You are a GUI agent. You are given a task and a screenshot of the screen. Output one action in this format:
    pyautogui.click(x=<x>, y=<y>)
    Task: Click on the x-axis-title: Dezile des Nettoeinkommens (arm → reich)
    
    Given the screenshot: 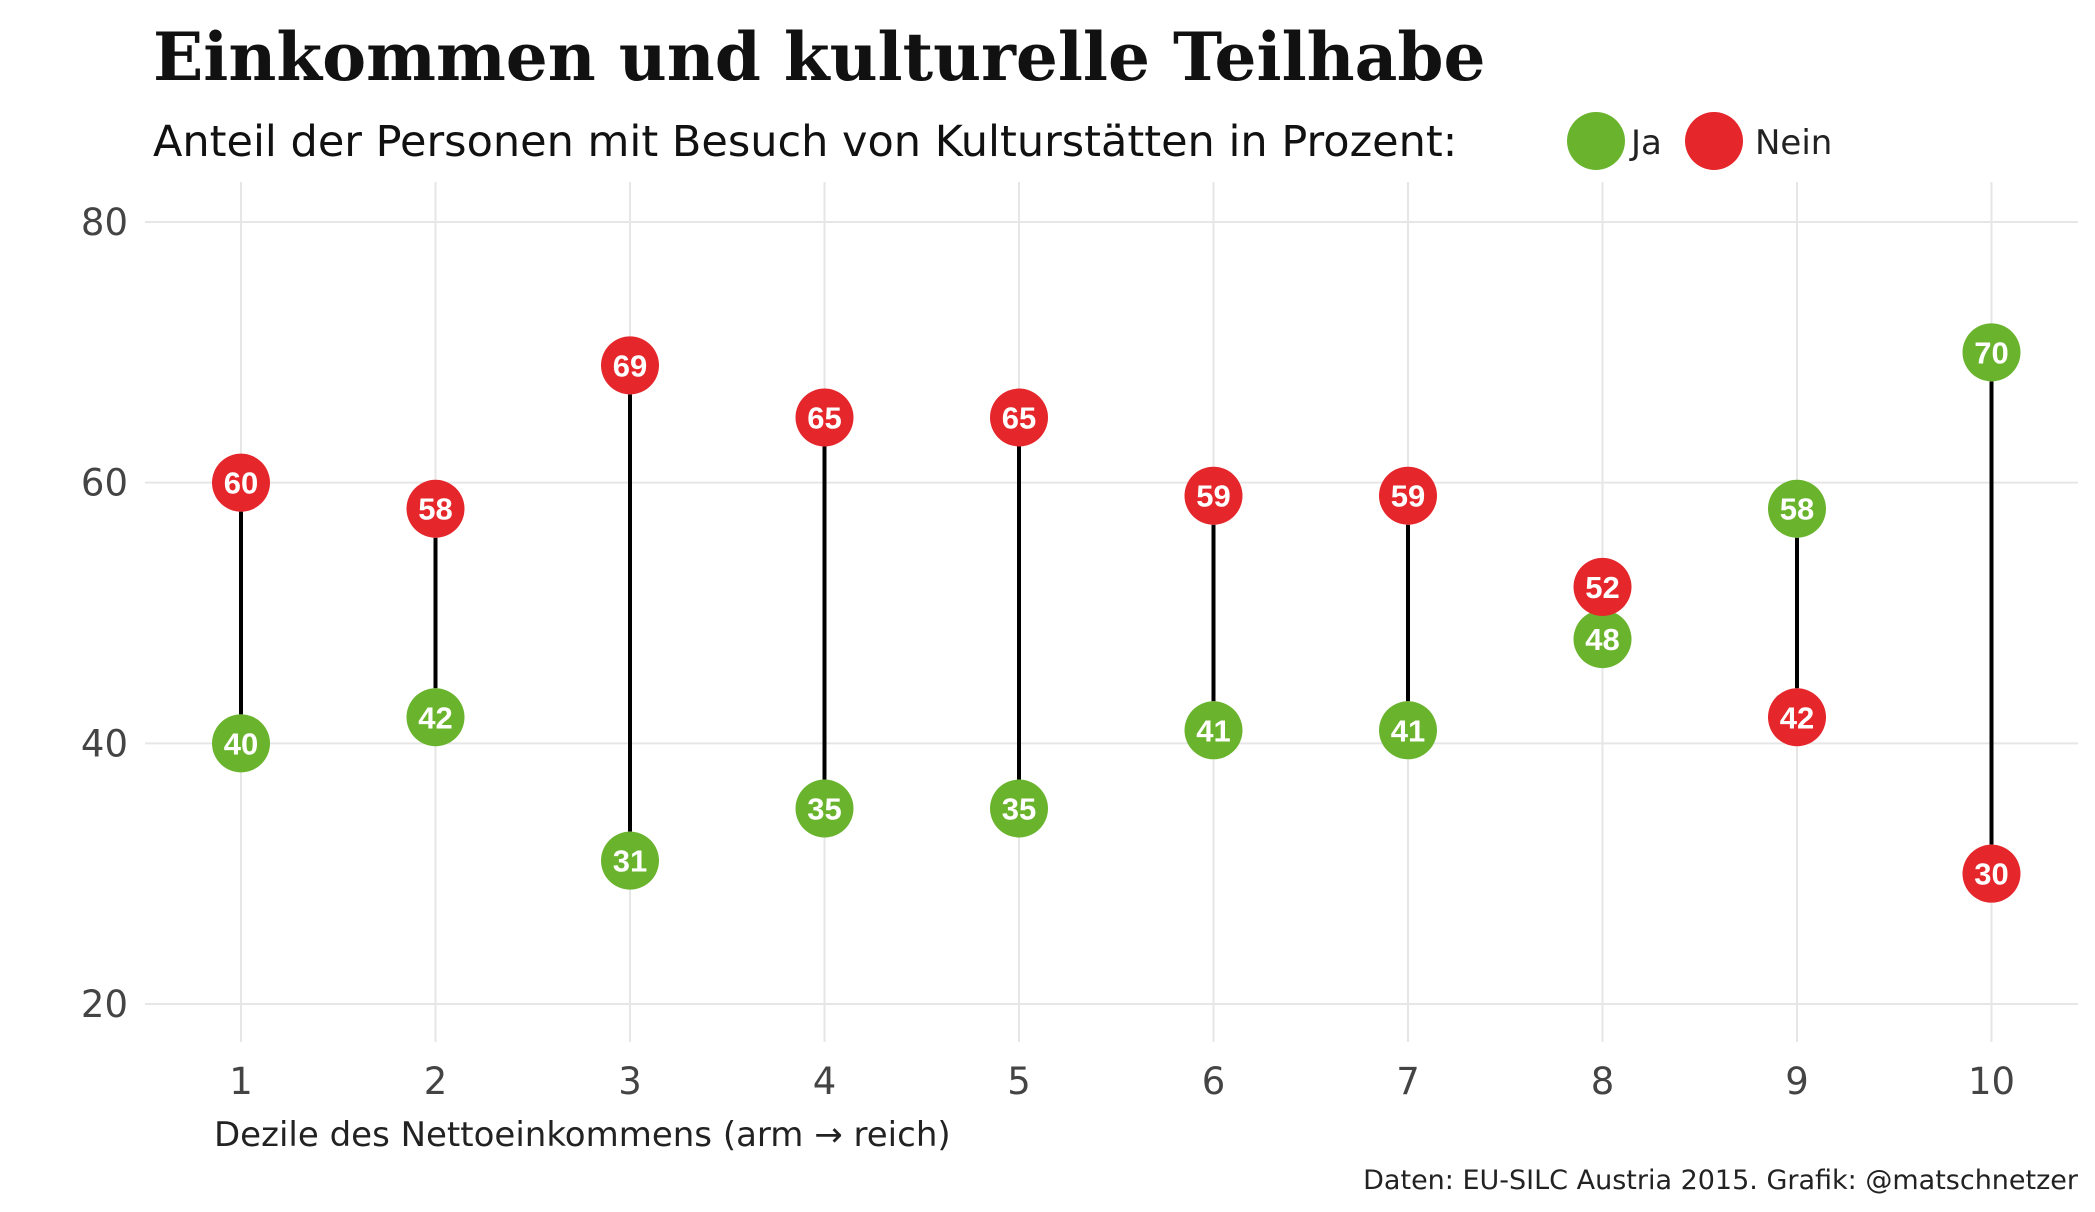 What is the action you would take?
    pyautogui.click(x=582, y=1135)
    